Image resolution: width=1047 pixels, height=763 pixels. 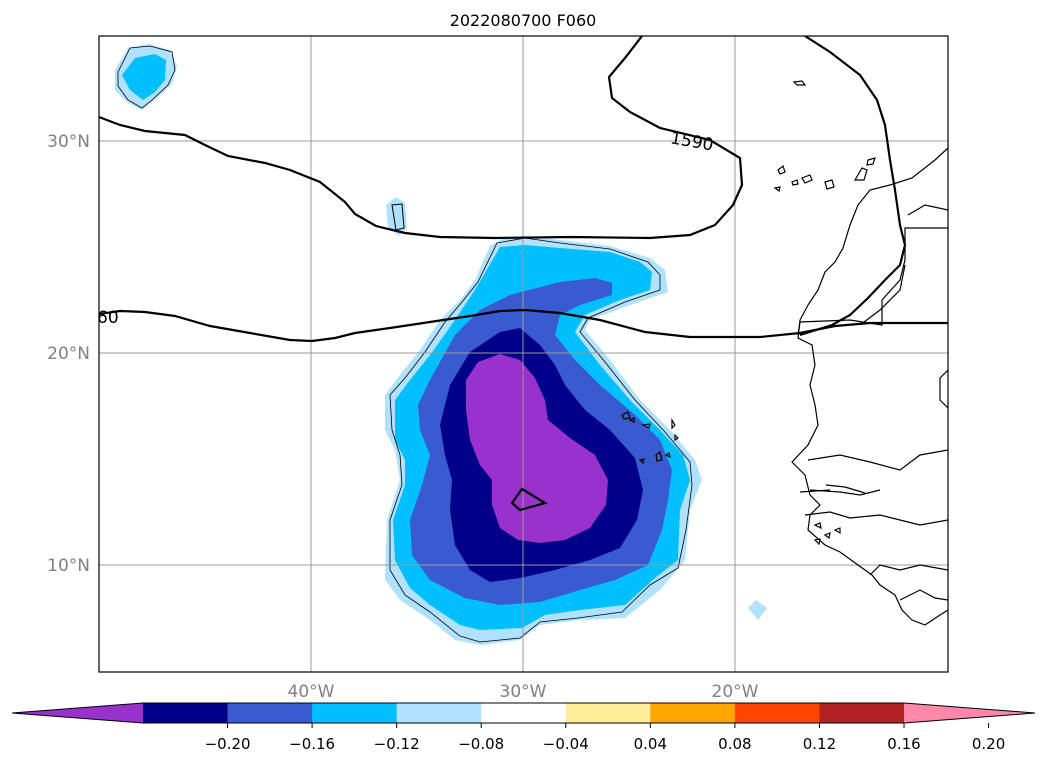 I want to click on colorbar-tick-label: −0.08, so click(x=481, y=744).